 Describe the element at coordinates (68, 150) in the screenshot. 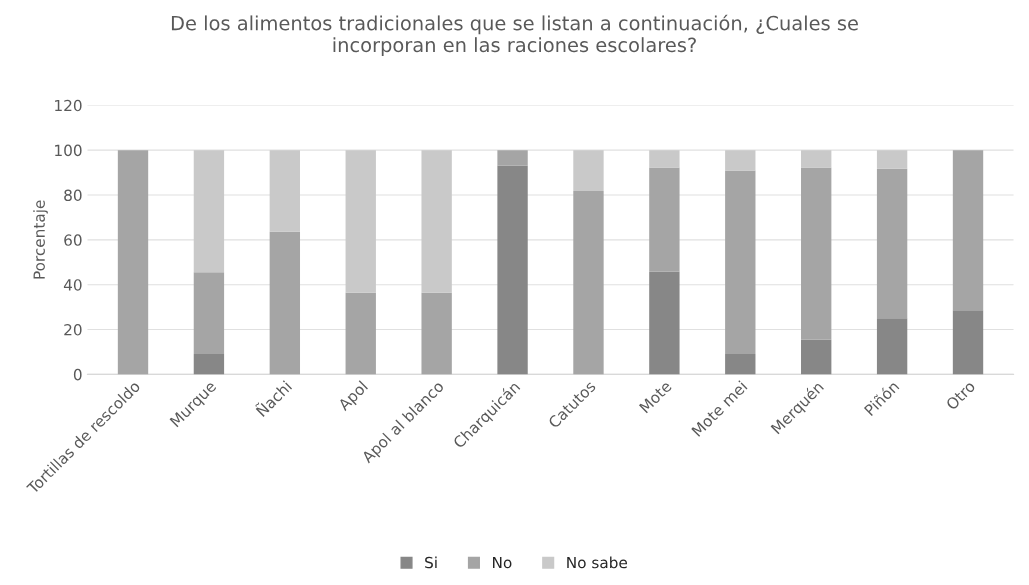

I see `y-tick-label: 100` at that location.